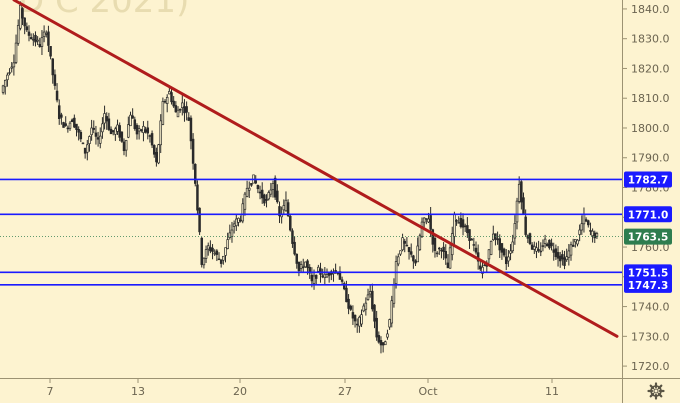 This screenshot has height=403, width=680. What do you see at coordinates (648, 284) in the screenshot?
I see `level-label-3: 1747.3` at bounding box center [648, 284].